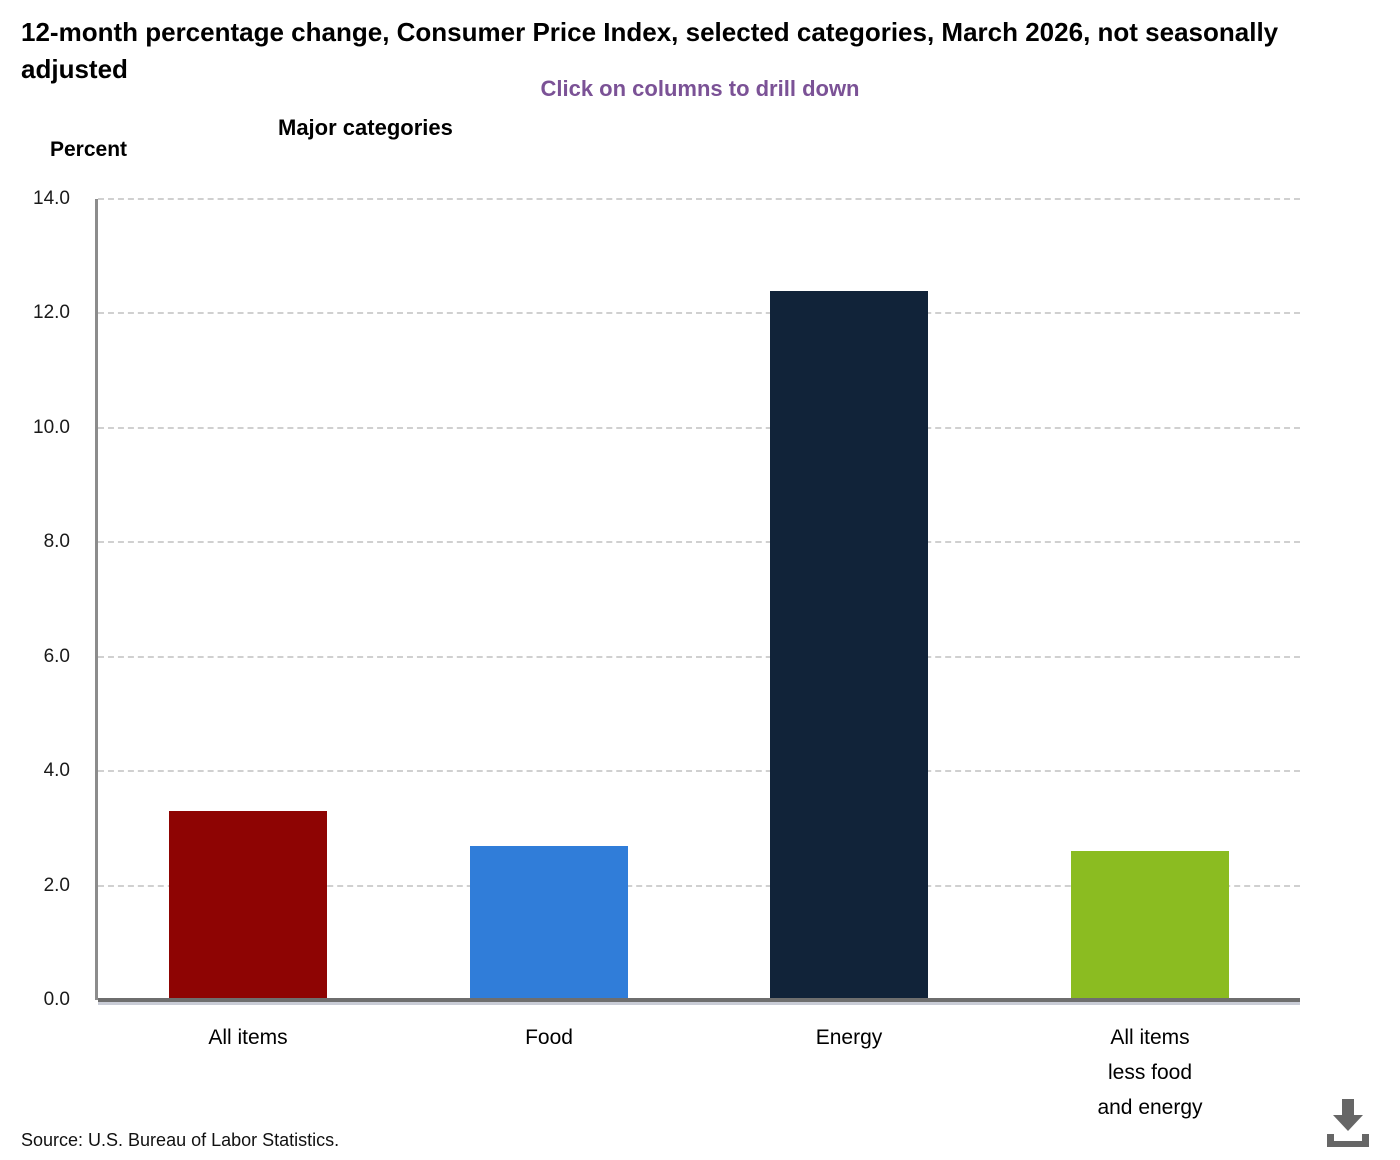 The width and height of the screenshot is (1400, 1160). I want to click on x-axis-title: Major categories, so click(365, 127).